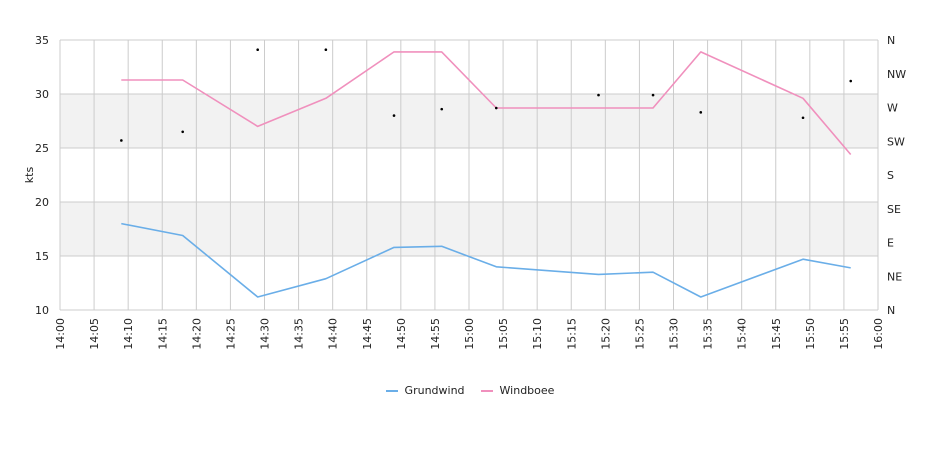  Describe the element at coordinates (434, 390) in the screenshot. I see `legend-label-grundwind: Grundwind` at that location.